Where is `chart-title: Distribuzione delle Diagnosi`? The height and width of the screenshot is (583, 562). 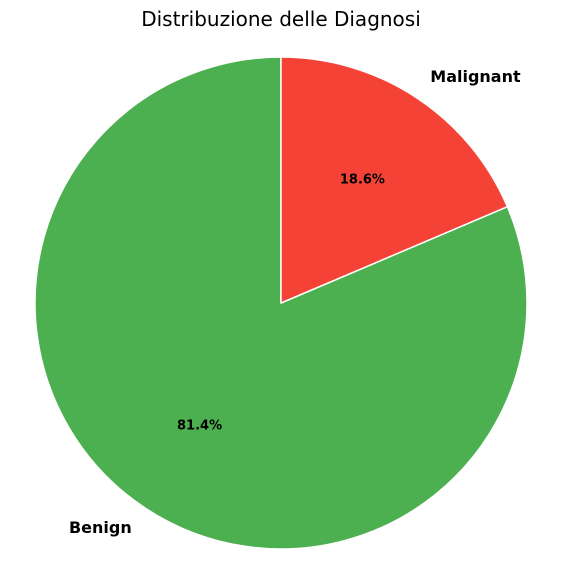 chart-title: Distribuzione delle Diagnosi is located at coordinates (281, 19).